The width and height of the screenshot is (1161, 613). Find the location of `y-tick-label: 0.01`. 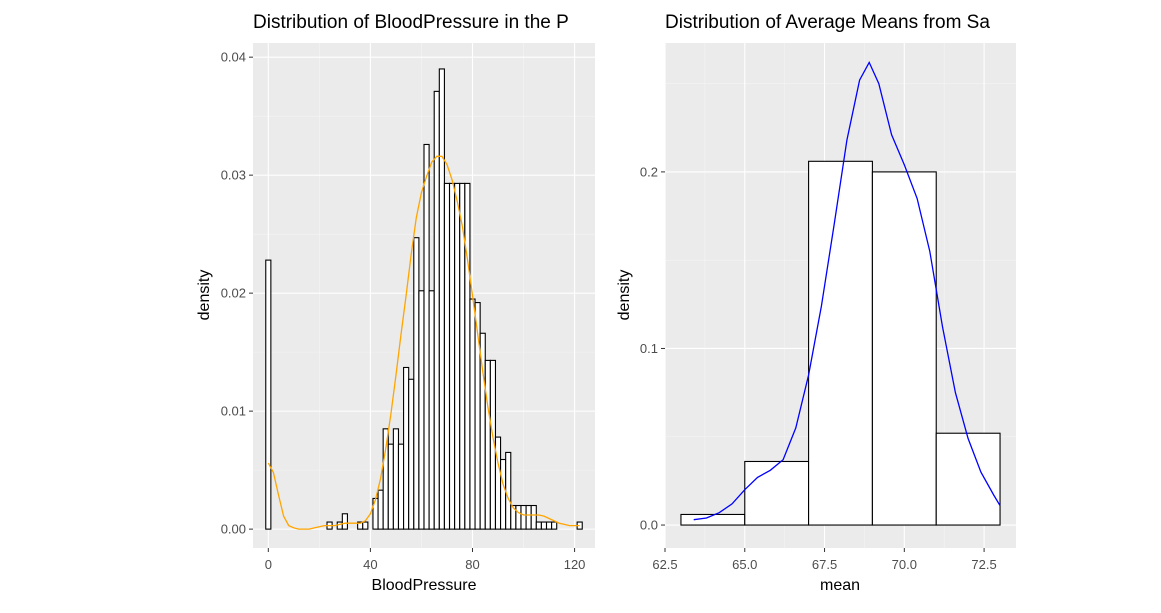

y-tick-label: 0.01 is located at coordinates (233, 411).